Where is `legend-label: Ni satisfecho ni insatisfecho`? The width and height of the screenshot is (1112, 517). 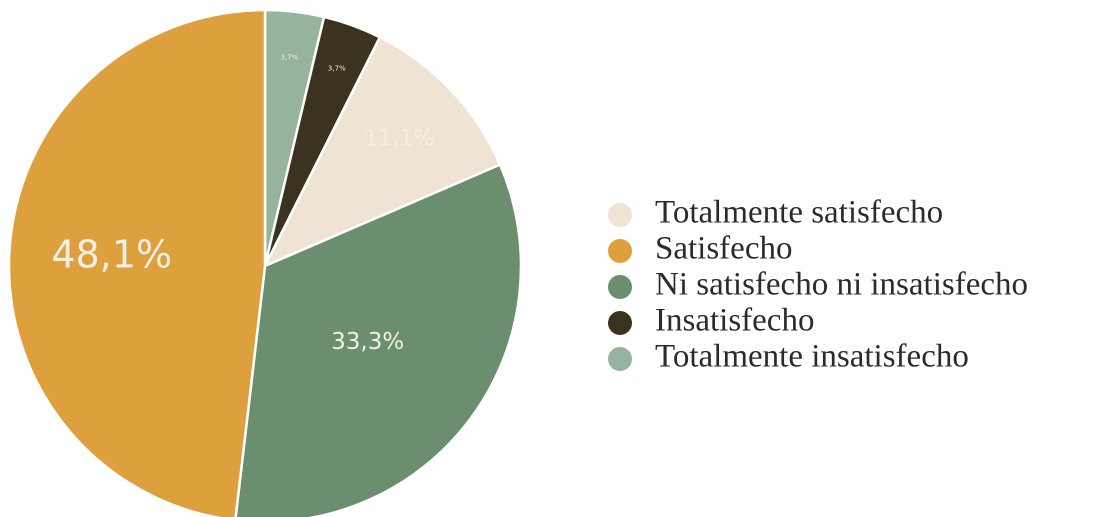
legend-label: Ni satisfecho ni insatisfecho is located at coordinates (841, 285).